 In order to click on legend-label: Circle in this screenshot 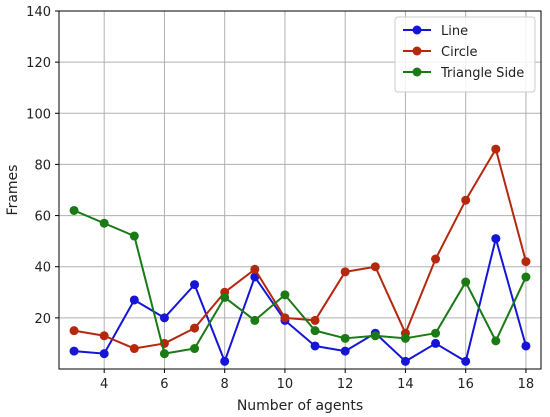, I will do `click(459, 52)`.